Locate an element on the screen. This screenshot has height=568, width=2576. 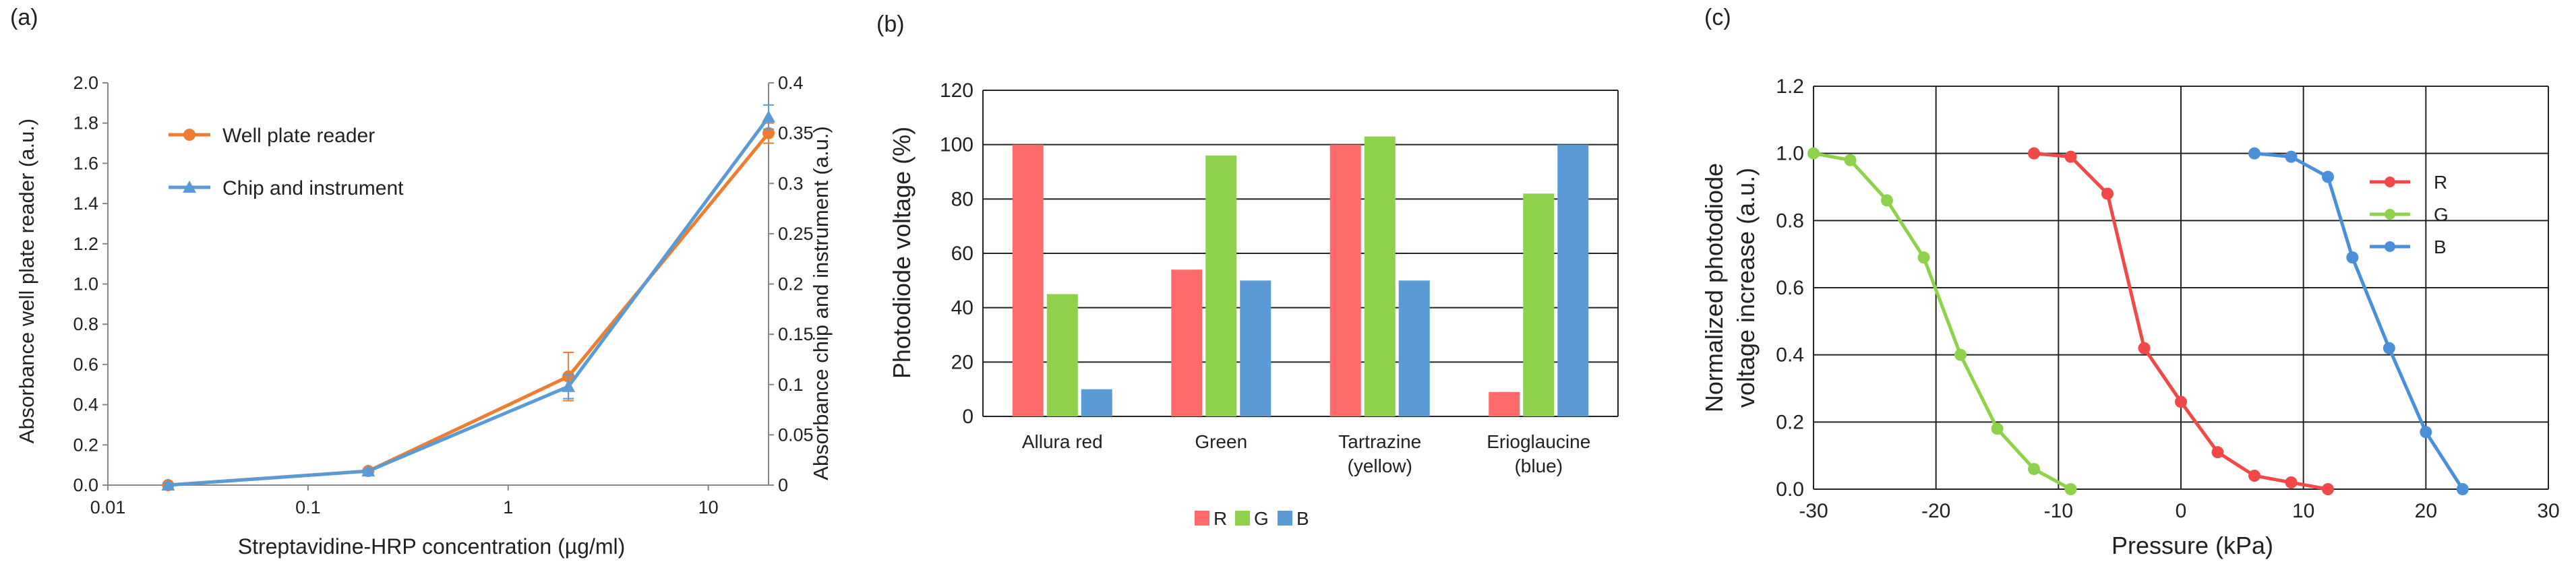
chart-a-y-tick-label: 1.6 is located at coordinates (85, 163).